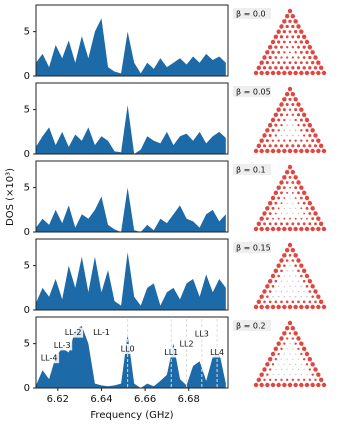  Describe the element at coordinates (290, 198) in the screenshot. I see `lattice` at that location.